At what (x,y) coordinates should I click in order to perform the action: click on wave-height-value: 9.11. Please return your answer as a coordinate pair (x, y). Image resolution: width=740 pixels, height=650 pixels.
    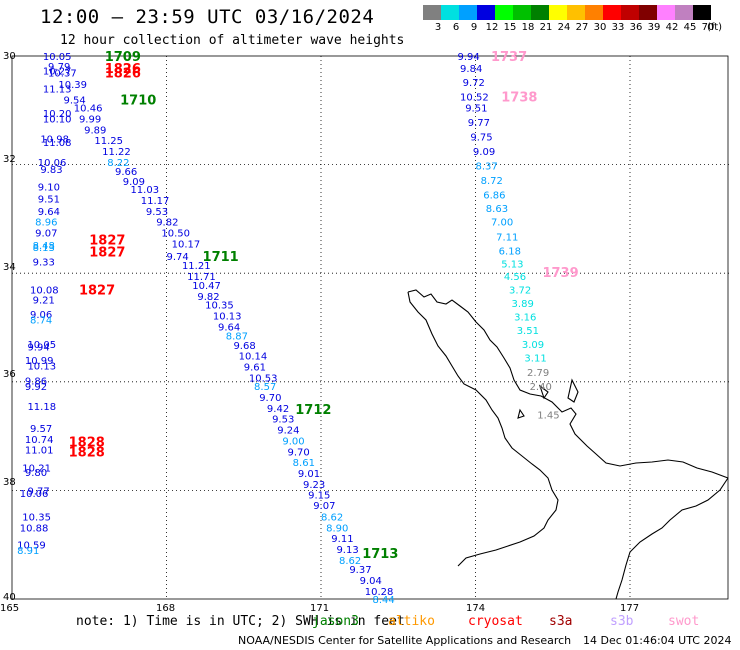
    Looking at the image, I should click on (342, 539).